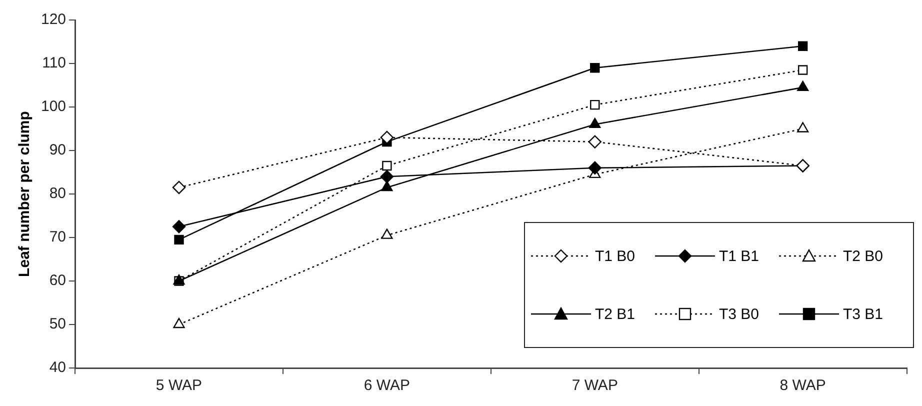 The height and width of the screenshot is (406, 922). What do you see at coordinates (54, 63) in the screenshot?
I see `y-tick-label: 110` at bounding box center [54, 63].